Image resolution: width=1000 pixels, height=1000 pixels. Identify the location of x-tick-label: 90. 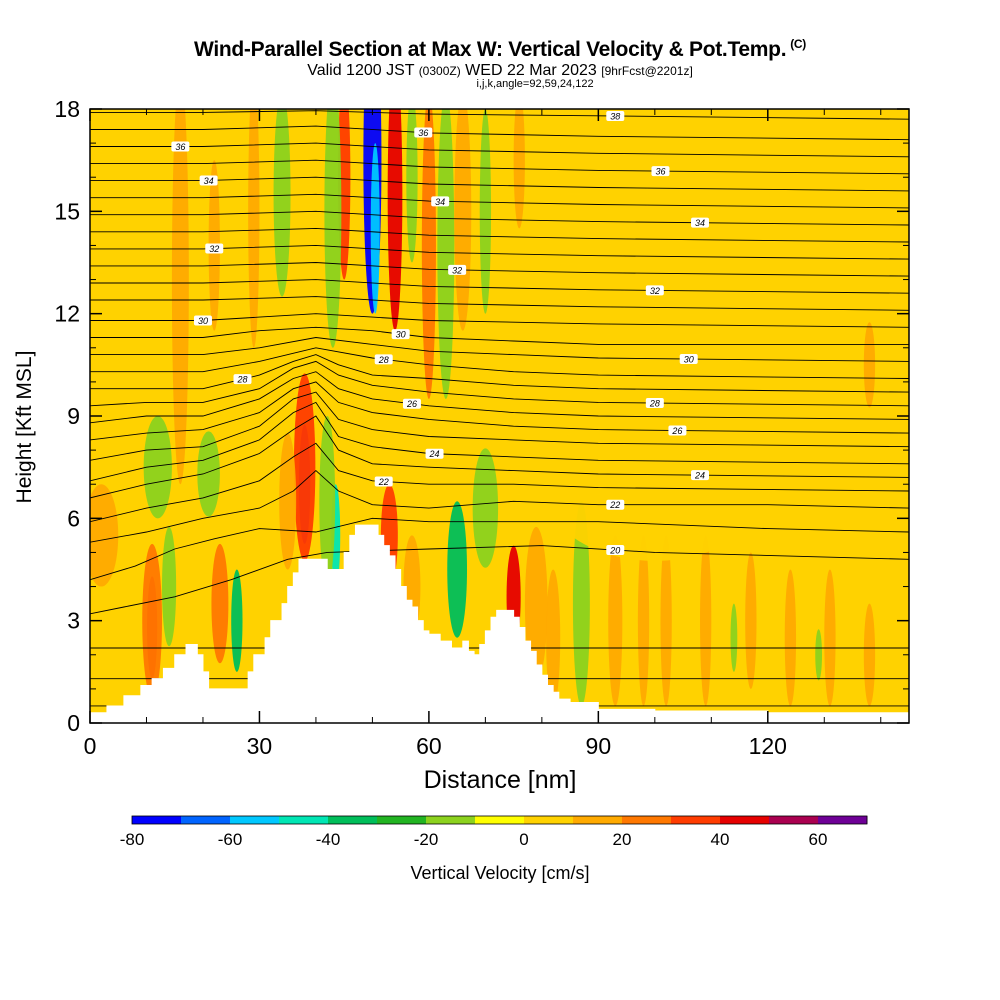
(599, 746).